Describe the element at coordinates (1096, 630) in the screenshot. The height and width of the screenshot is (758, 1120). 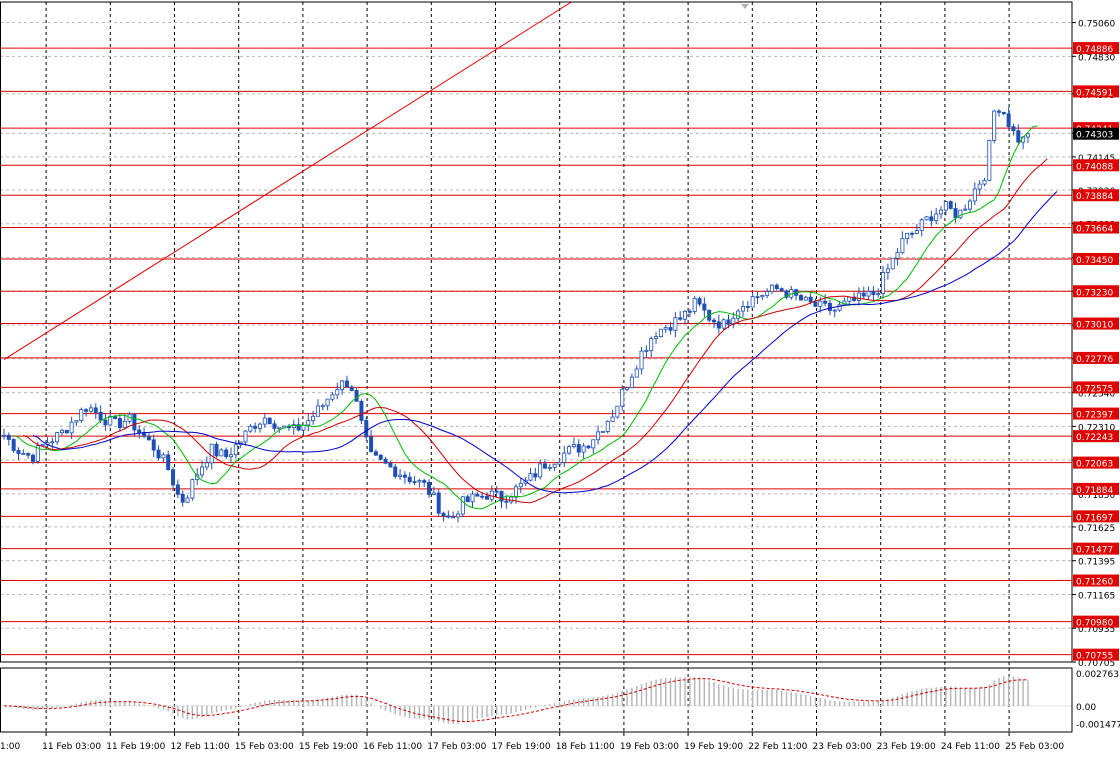
I see `price-tick-label: 0.70935` at that location.